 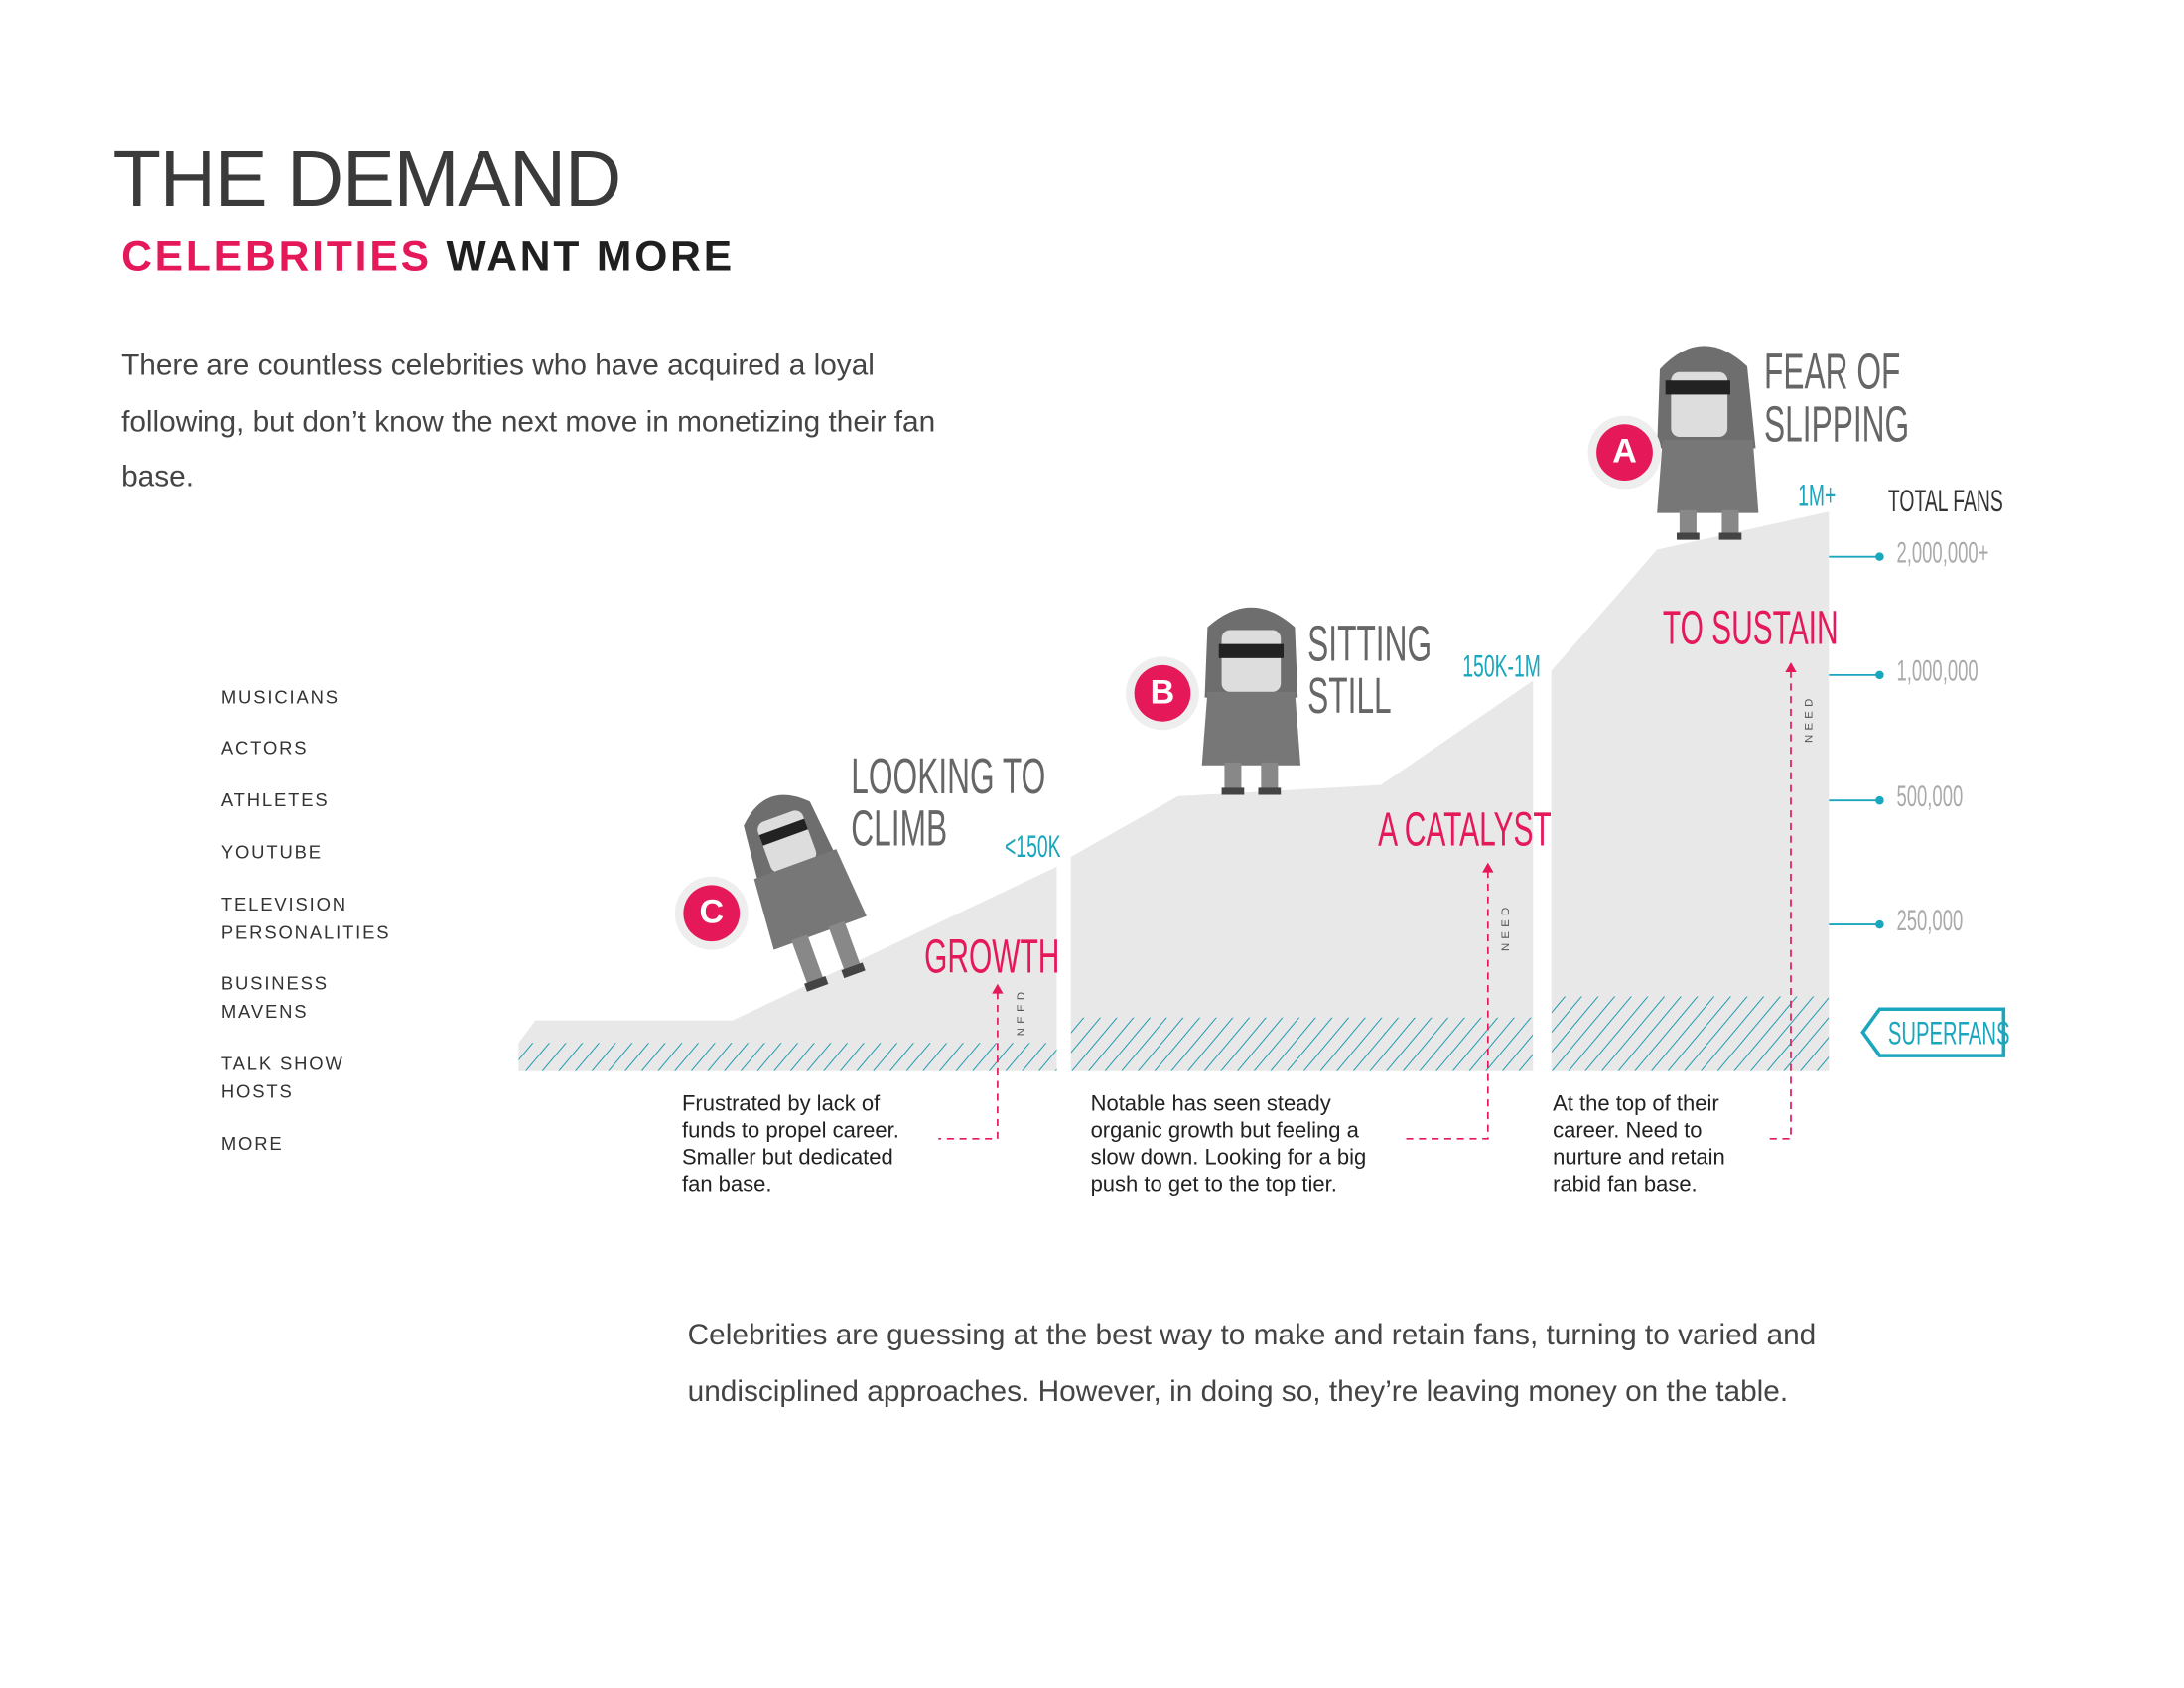 I want to click on subtitle-highlight: CELEBRITIES, so click(x=276, y=257).